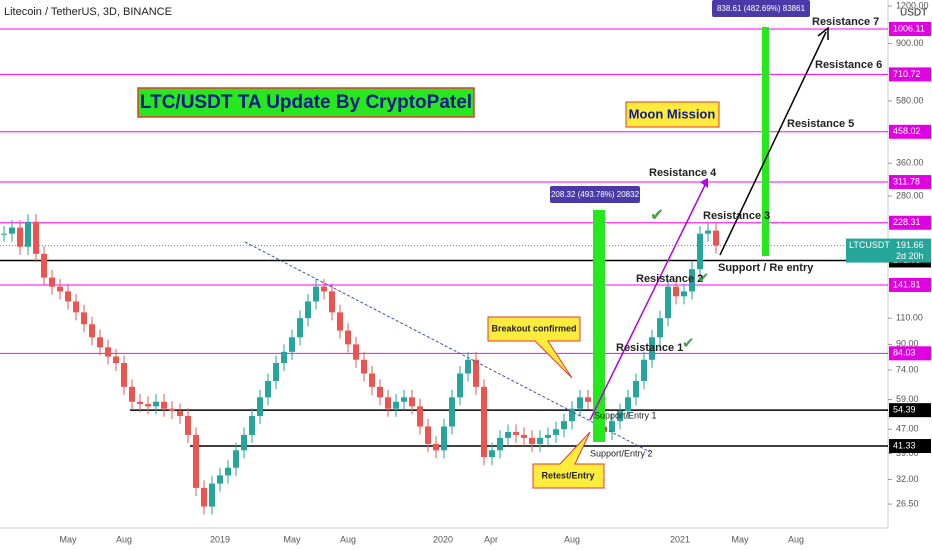 The image size is (932, 550). I want to click on resistance-label: Resistance 1, so click(649, 348).